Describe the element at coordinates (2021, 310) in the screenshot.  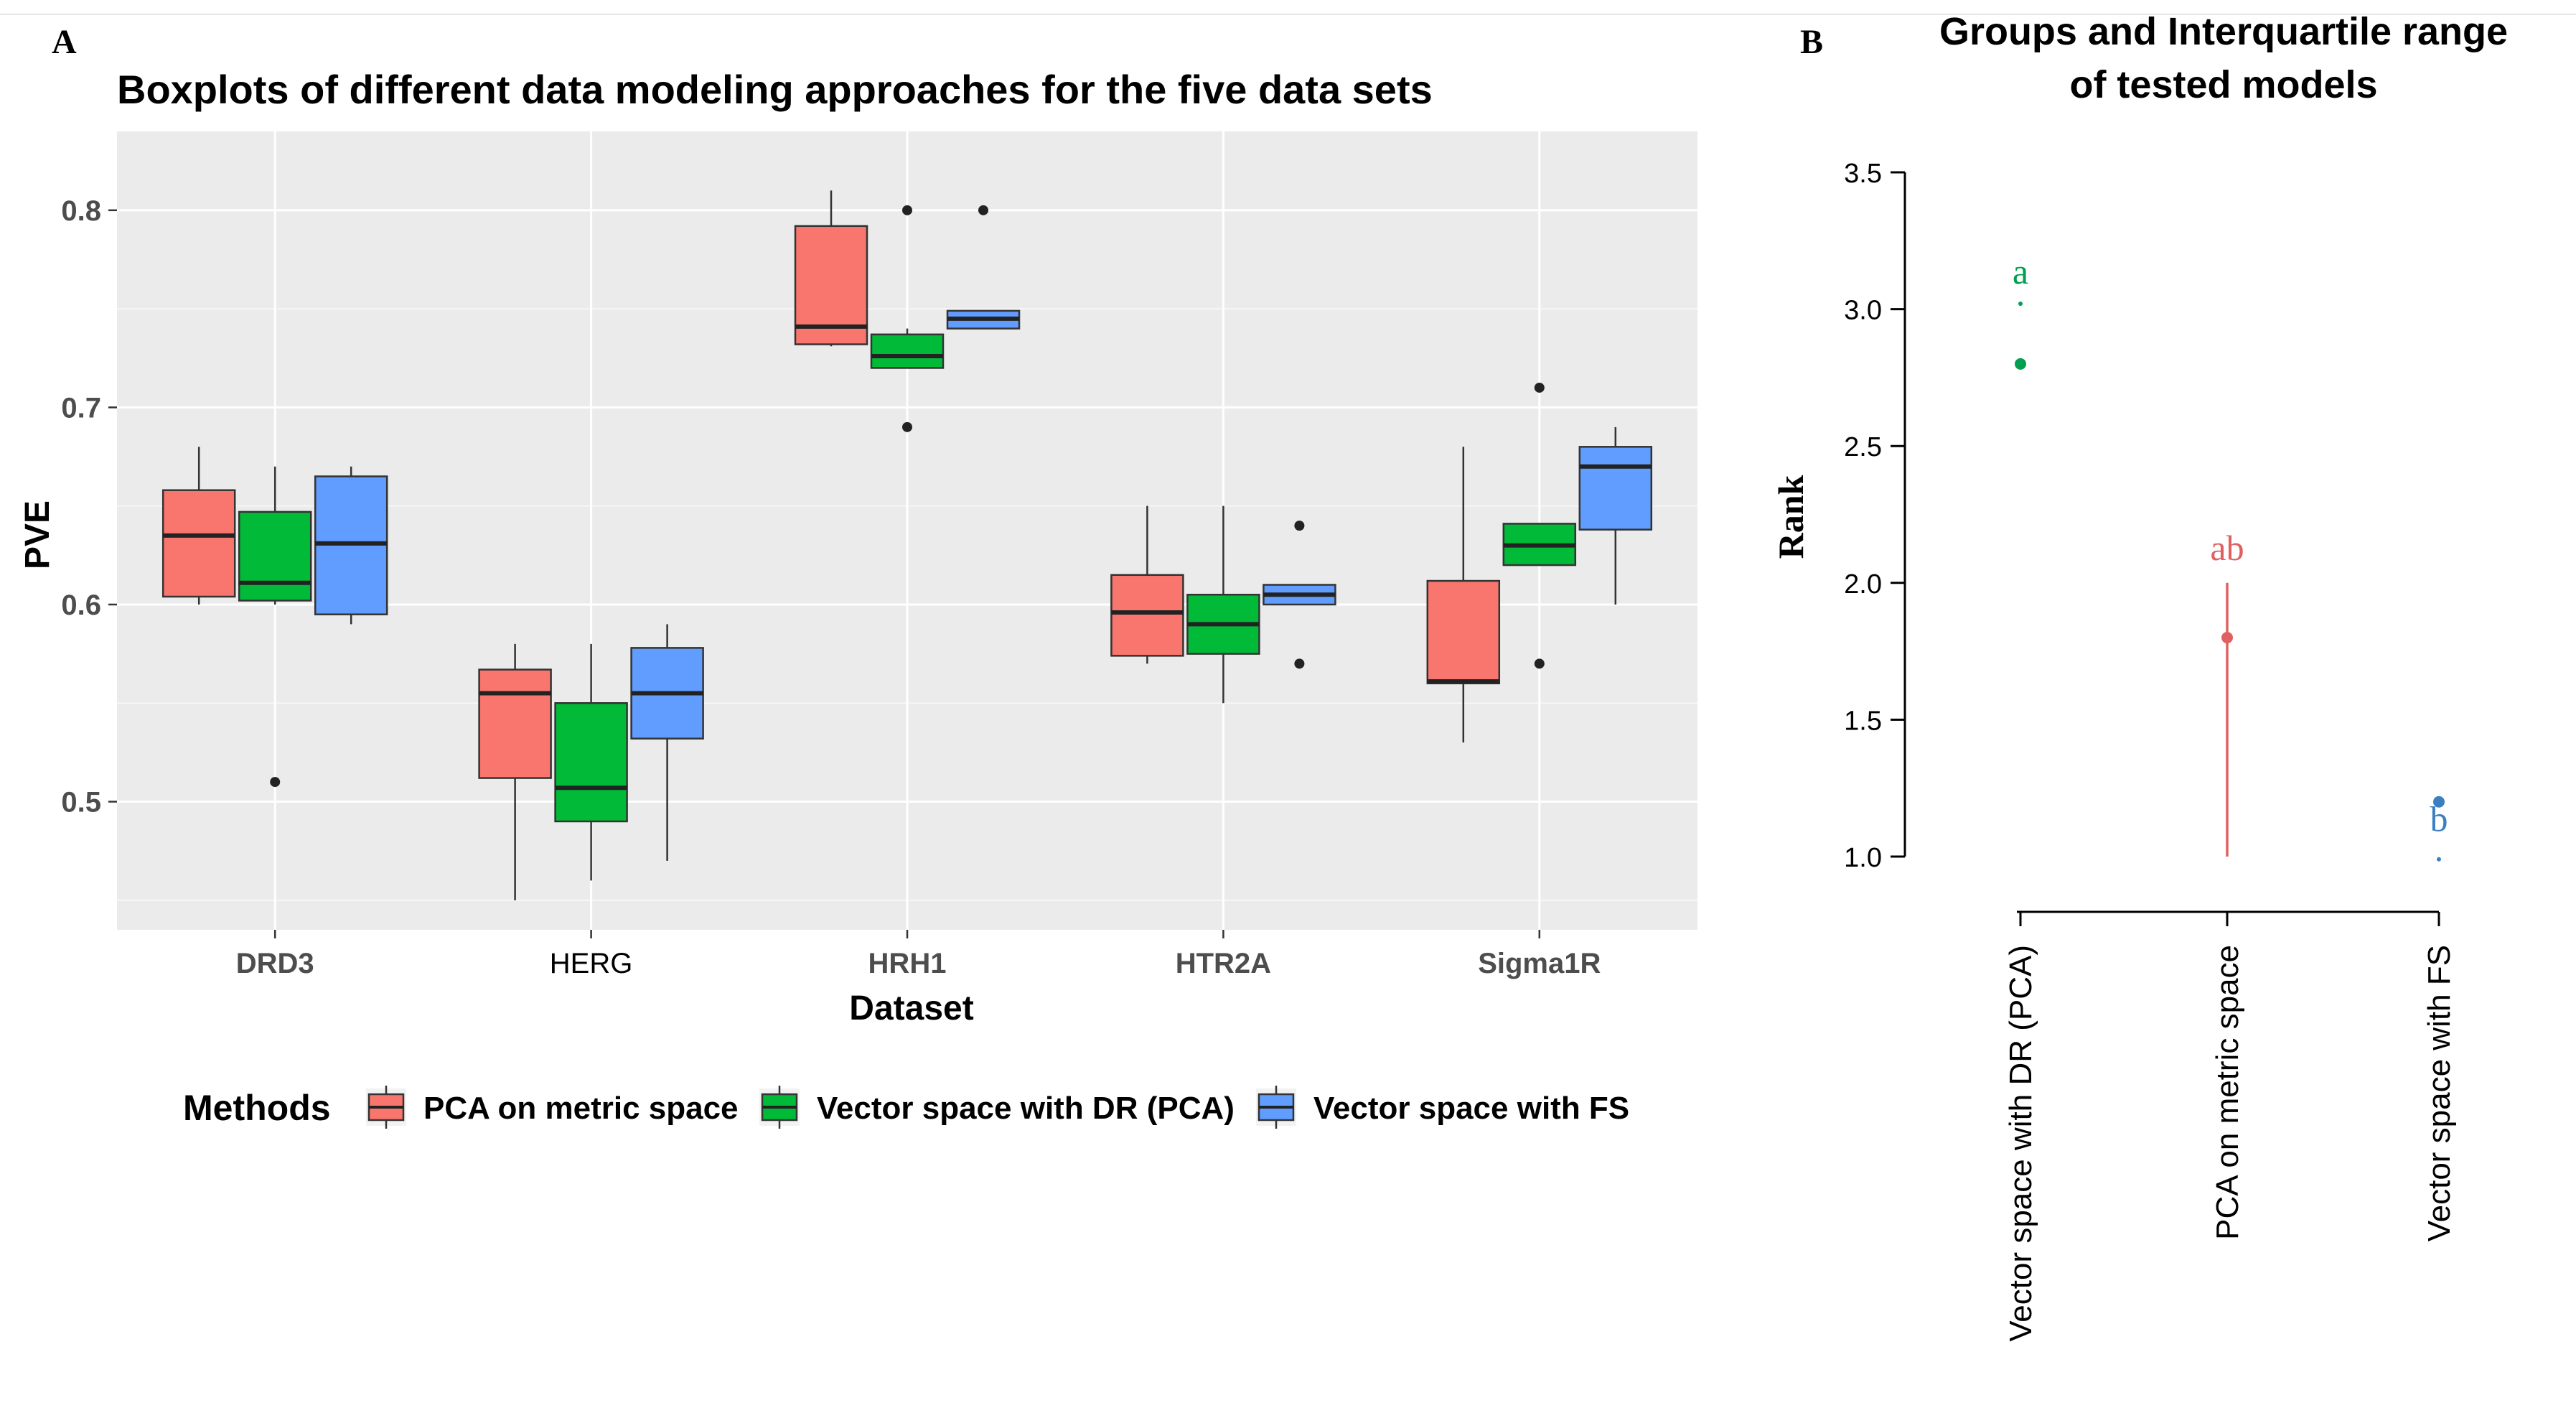
I see `rank-mark-1: a` at that location.